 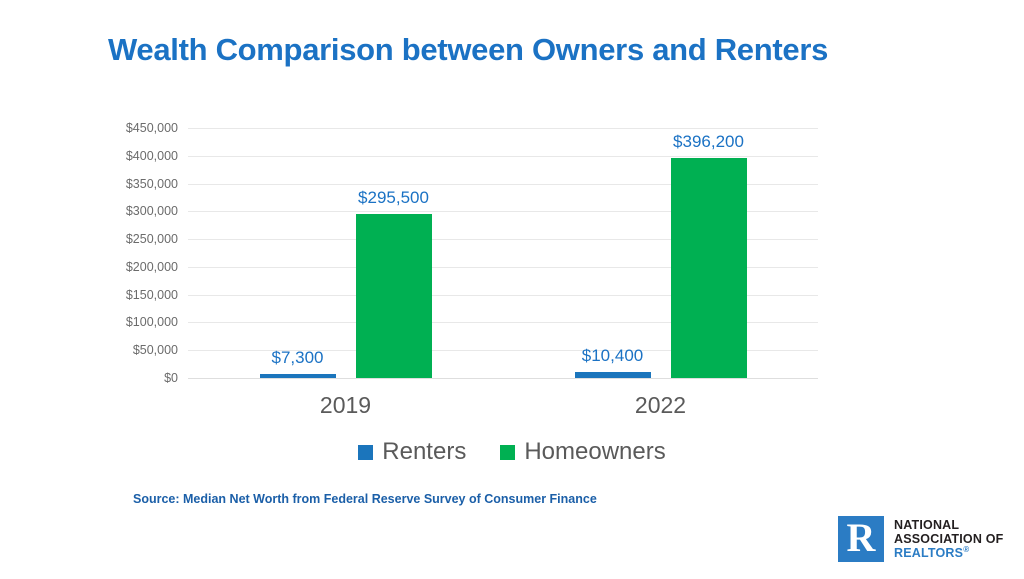 I want to click on legend-item-homeowners: Homeowners, so click(x=583, y=452).